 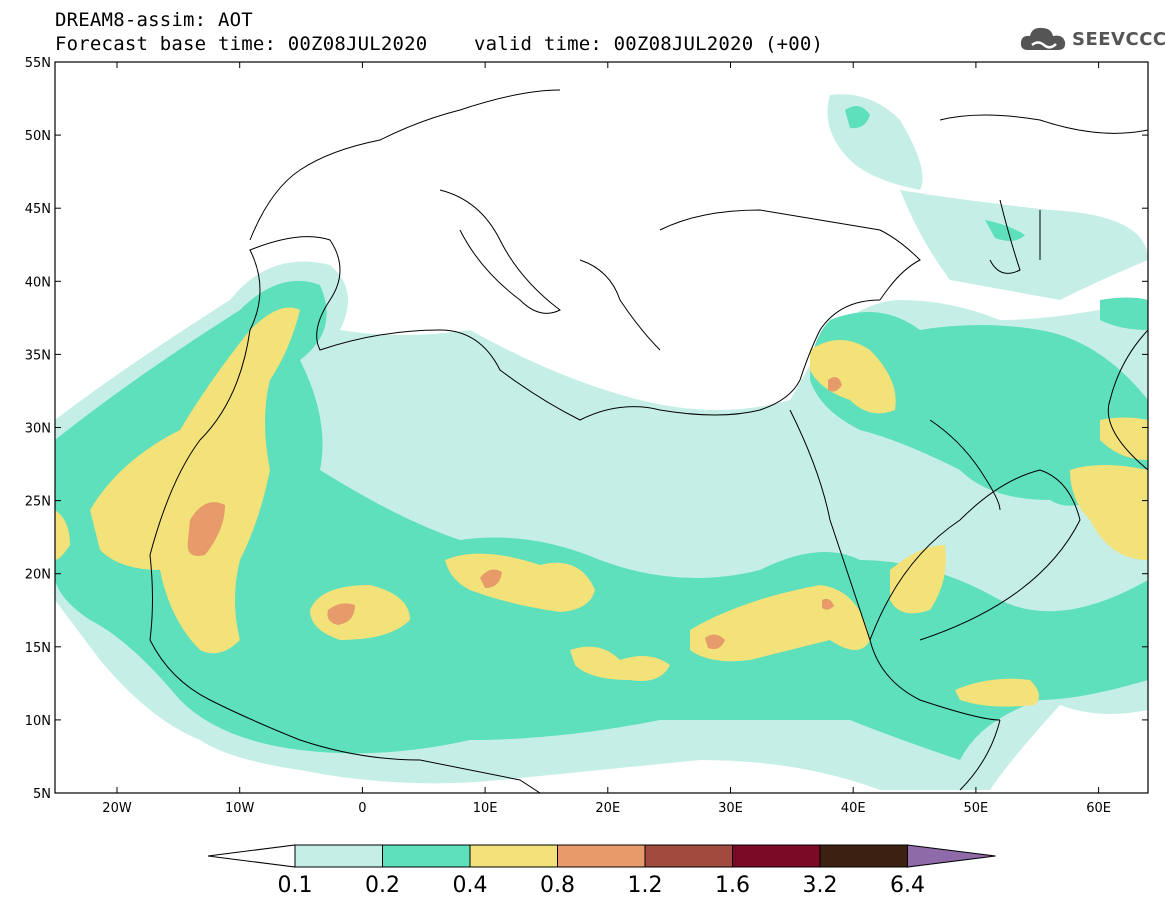 I want to click on lat-label: 35N, so click(x=38, y=355).